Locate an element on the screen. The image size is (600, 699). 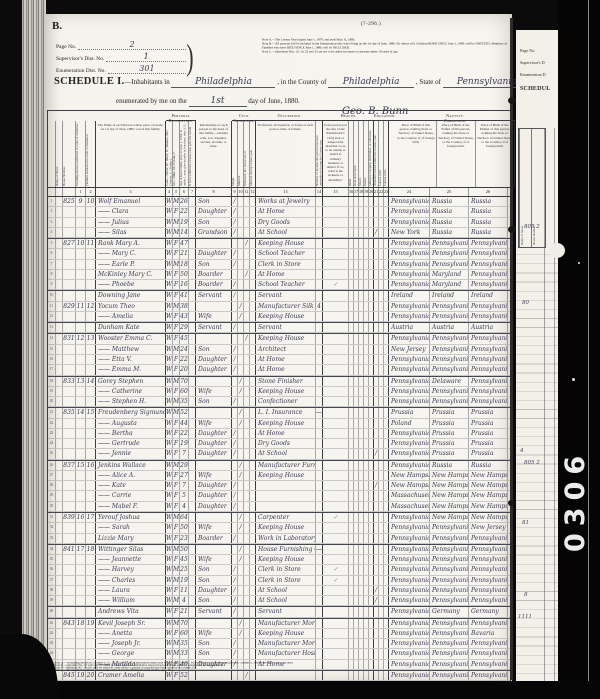
cell-occ: Servant is located at coordinates (286, 296).